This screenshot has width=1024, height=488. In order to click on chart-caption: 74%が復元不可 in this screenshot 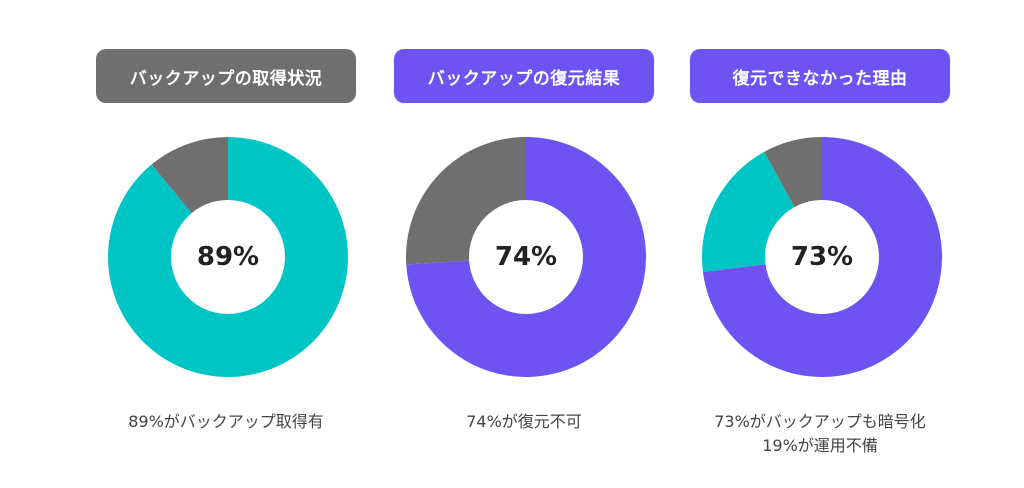, I will do `click(524, 422)`.